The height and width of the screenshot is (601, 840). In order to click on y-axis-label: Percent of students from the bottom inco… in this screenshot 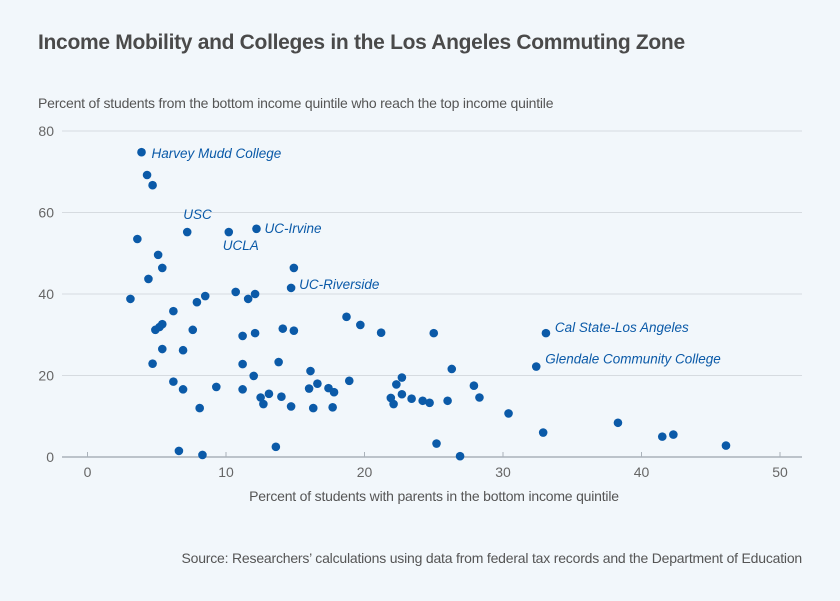, I will do `click(296, 103)`.